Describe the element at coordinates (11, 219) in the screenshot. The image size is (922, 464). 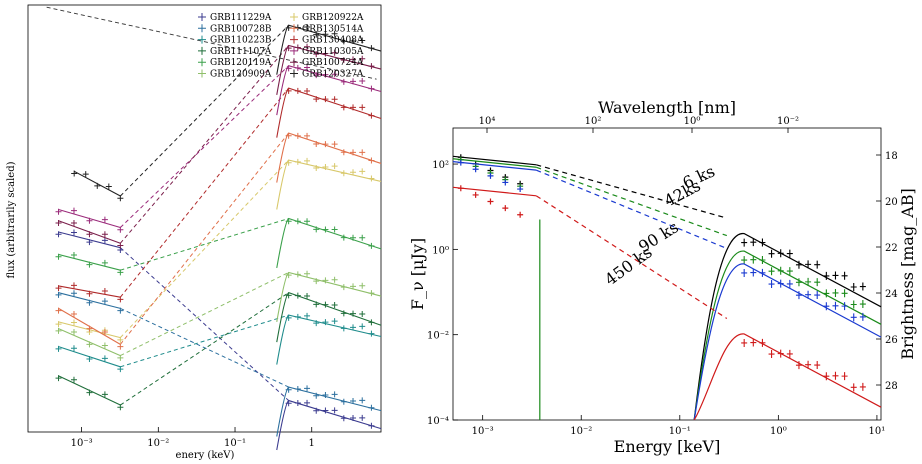
I see `left-y-axis-label: flux (arbitrarily scaled)` at that location.